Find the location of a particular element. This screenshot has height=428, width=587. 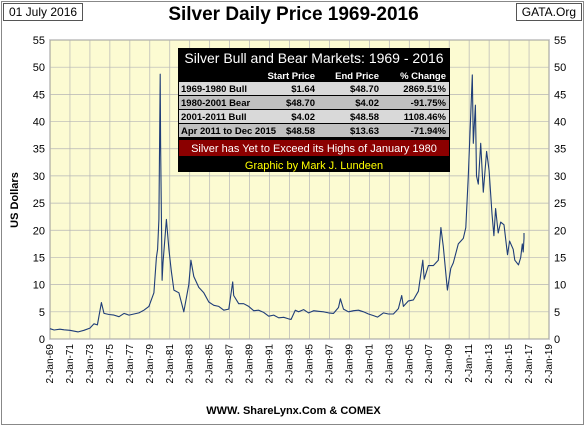

x-tick-label: 2-Jan-77 is located at coordinates (130, 364).